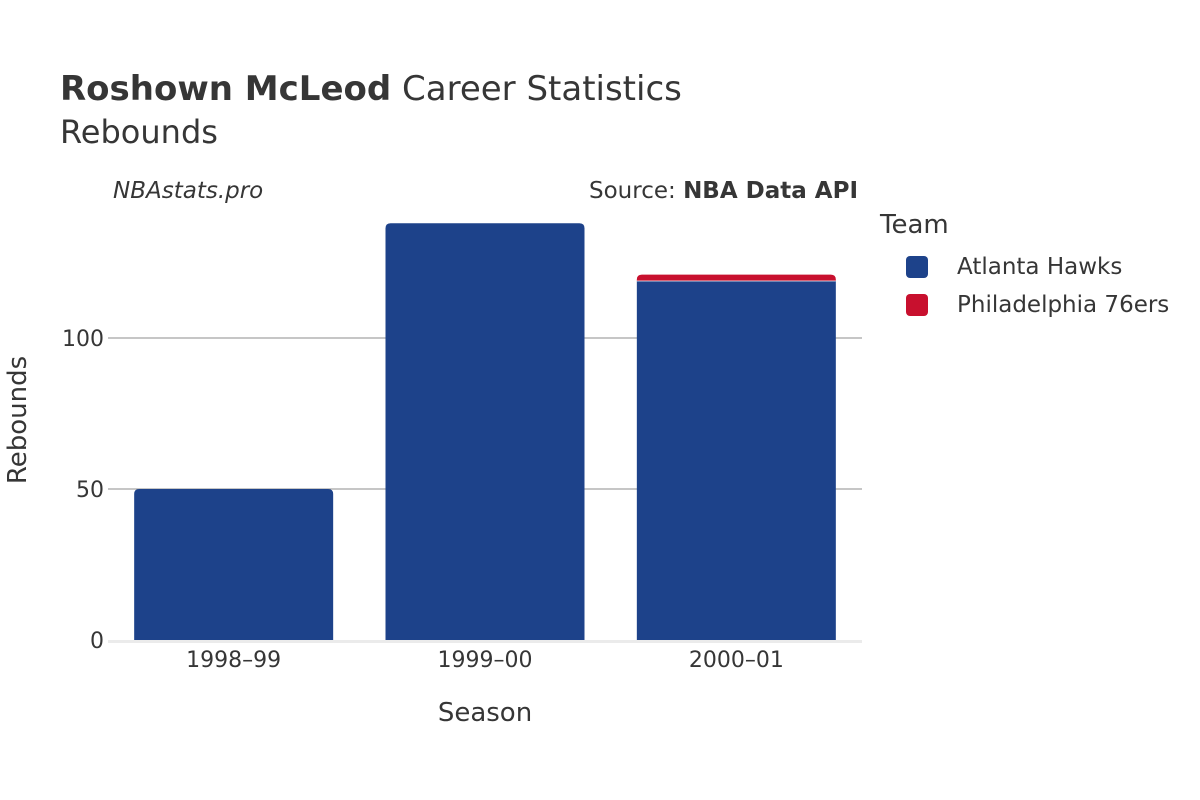 The height and width of the screenshot is (800, 1200). Describe the element at coordinates (770, 191) in the screenshot. I see `source-name: NBA Data API` at that location.